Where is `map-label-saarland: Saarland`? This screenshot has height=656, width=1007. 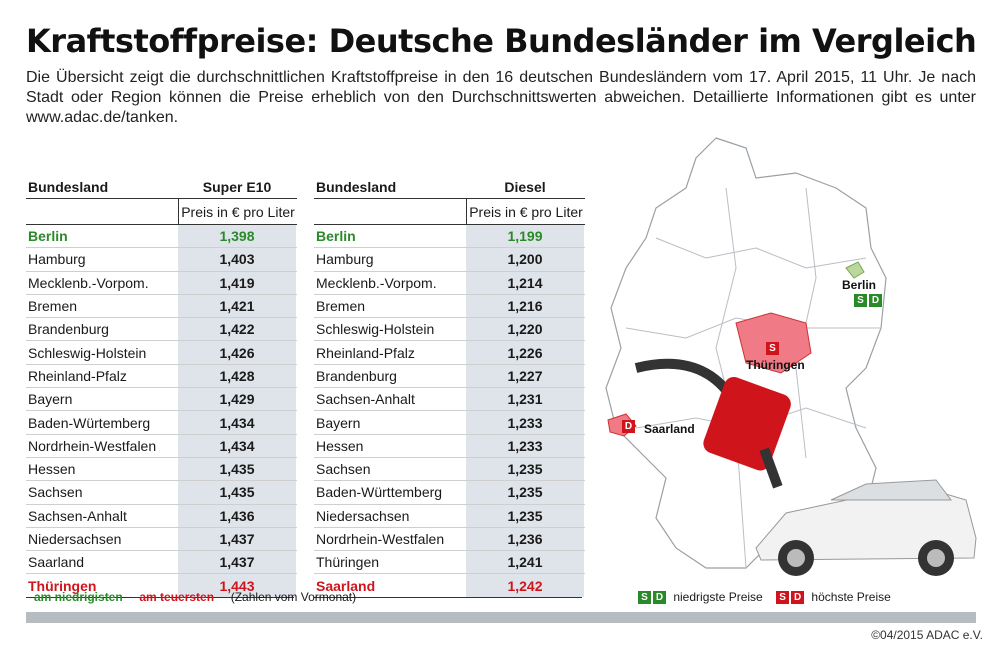
map-label-saarland: Saarland is located at coordinates (669, 429).